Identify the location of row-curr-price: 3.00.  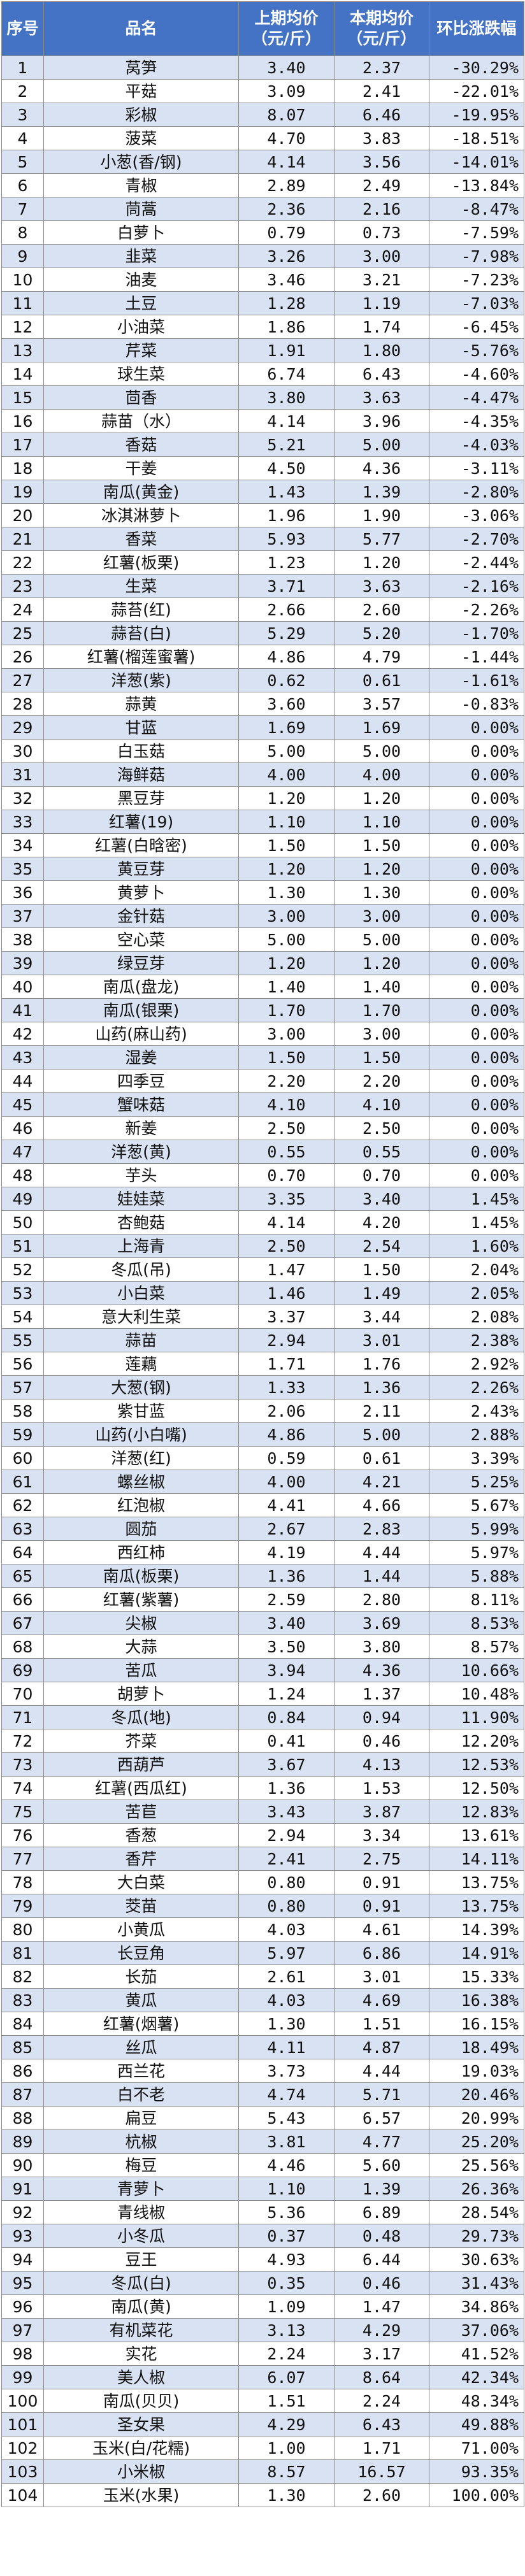
(381, 916).